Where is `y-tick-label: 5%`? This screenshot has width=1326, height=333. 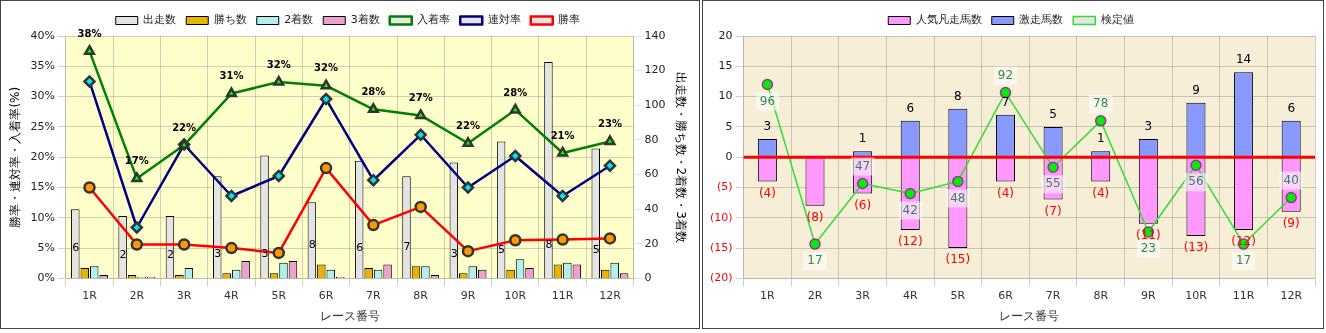 y-tick-label: 5% is located at coordinates (46, 247).